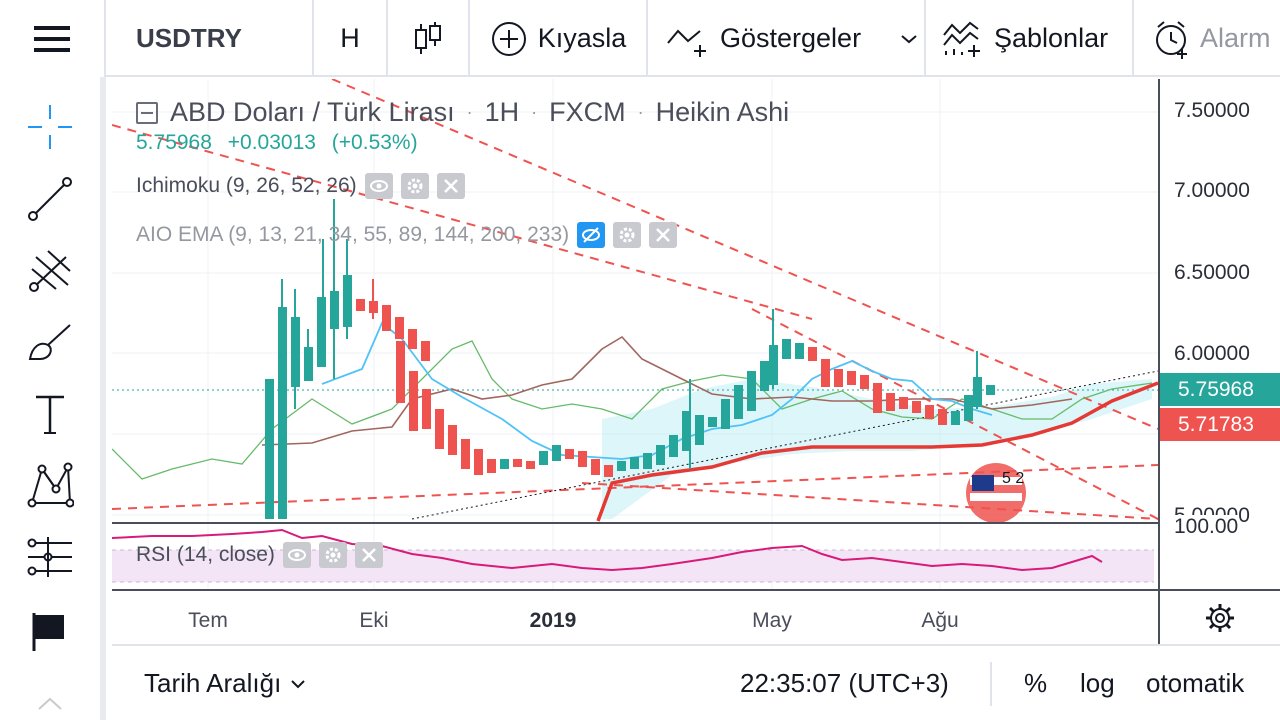  I want to click on aio-ema-visibility-button, so click(591, 235).